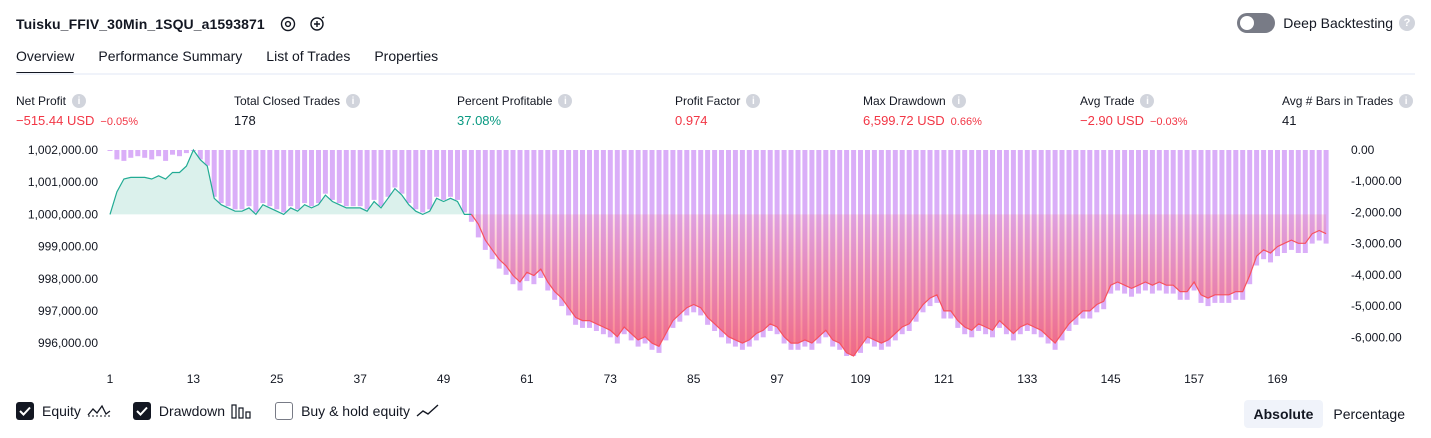 This screenshot has height=438, width=1431. I want to click on add-to-chart-icon, so click(318, 24).